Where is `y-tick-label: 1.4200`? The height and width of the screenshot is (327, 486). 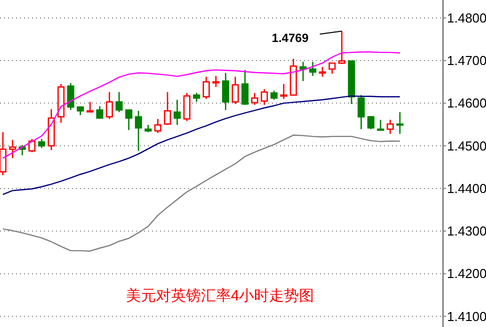 y-tick-label: 1.4200 is located at coordinates (466, 274).